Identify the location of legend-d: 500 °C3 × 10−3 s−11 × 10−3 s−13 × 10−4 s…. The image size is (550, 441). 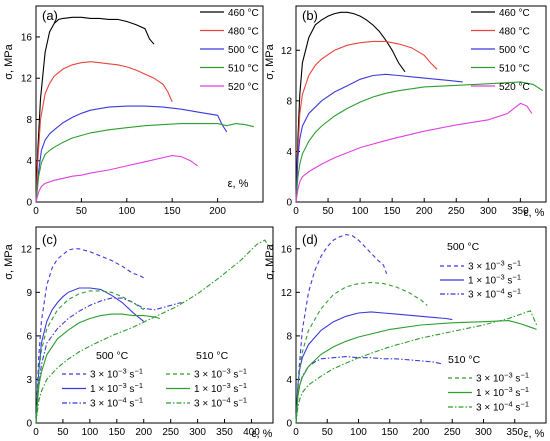
(484, 327).